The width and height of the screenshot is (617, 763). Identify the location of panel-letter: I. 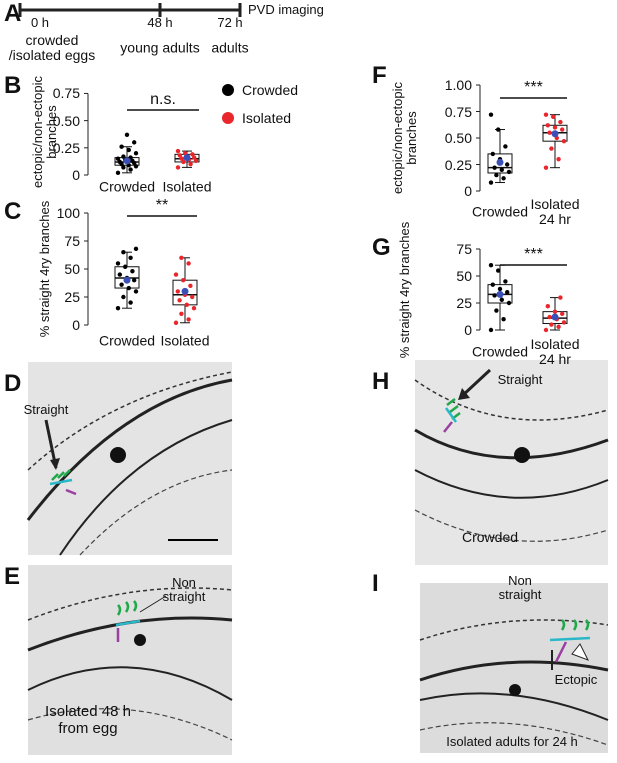
(375, 583).